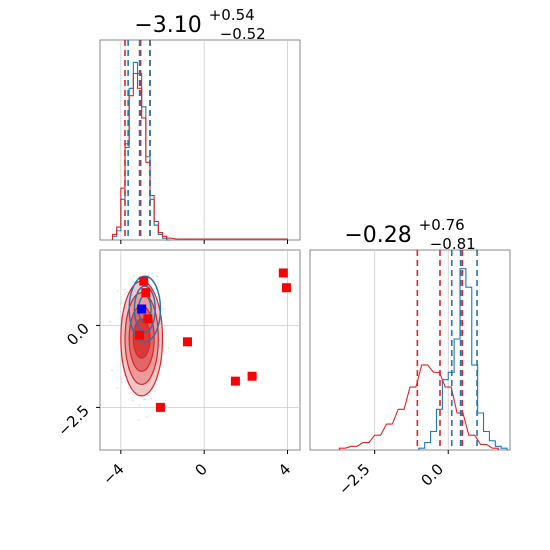 The width and height of the screenshot is (550, 550). Describe the element at coordinates (167, 25) in the screenshot. I see `title-value-param1: −3.10` at that location.